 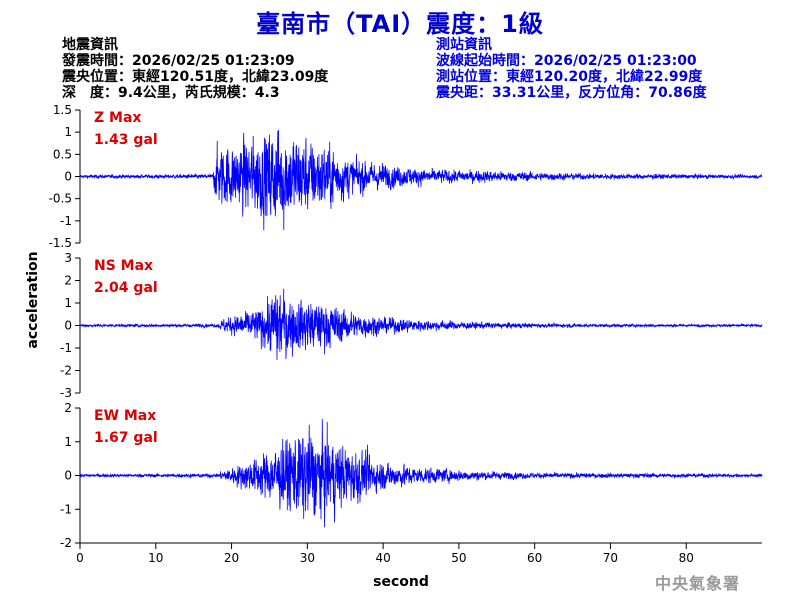 I want to click on max-label-ns: NS Max, so click(x=123, y=266).